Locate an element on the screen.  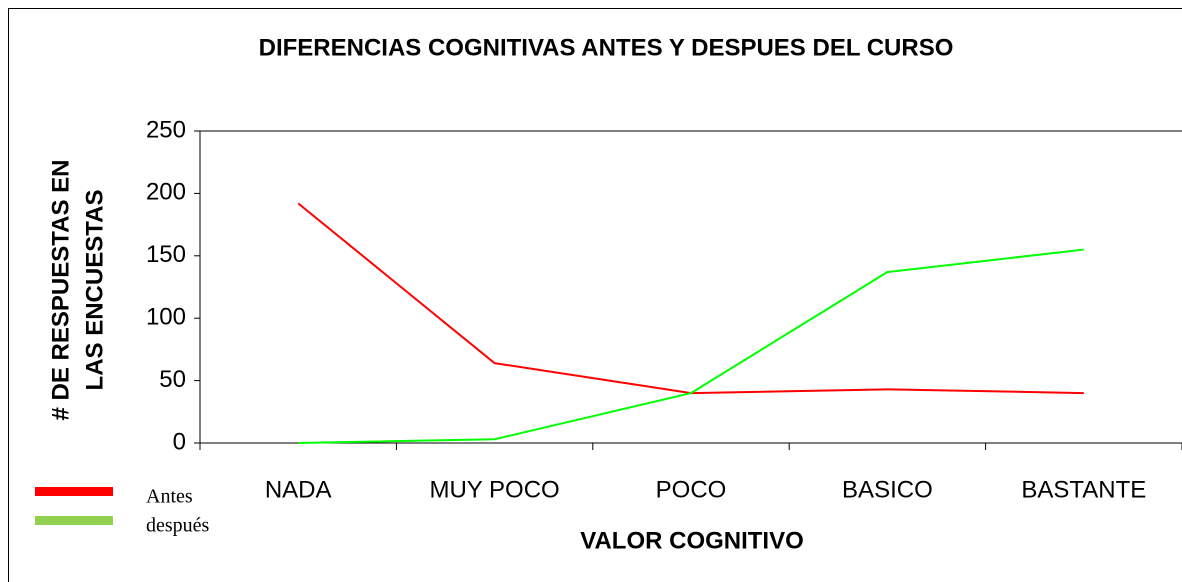
legend-label: Antes is located at coordinates (169, 497).